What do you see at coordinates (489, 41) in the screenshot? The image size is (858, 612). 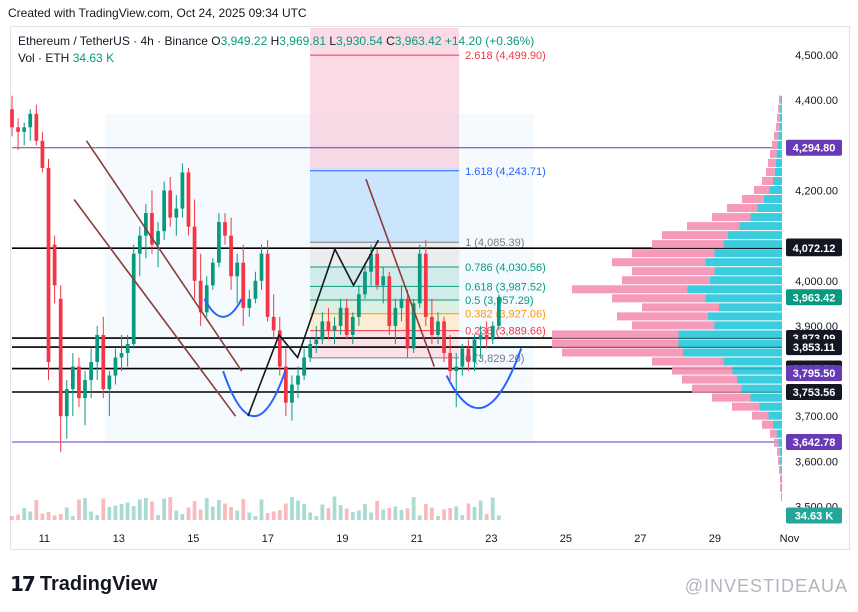 I see `change-value: +14.20 (+0.36%)` at bounding box center [489, 41].